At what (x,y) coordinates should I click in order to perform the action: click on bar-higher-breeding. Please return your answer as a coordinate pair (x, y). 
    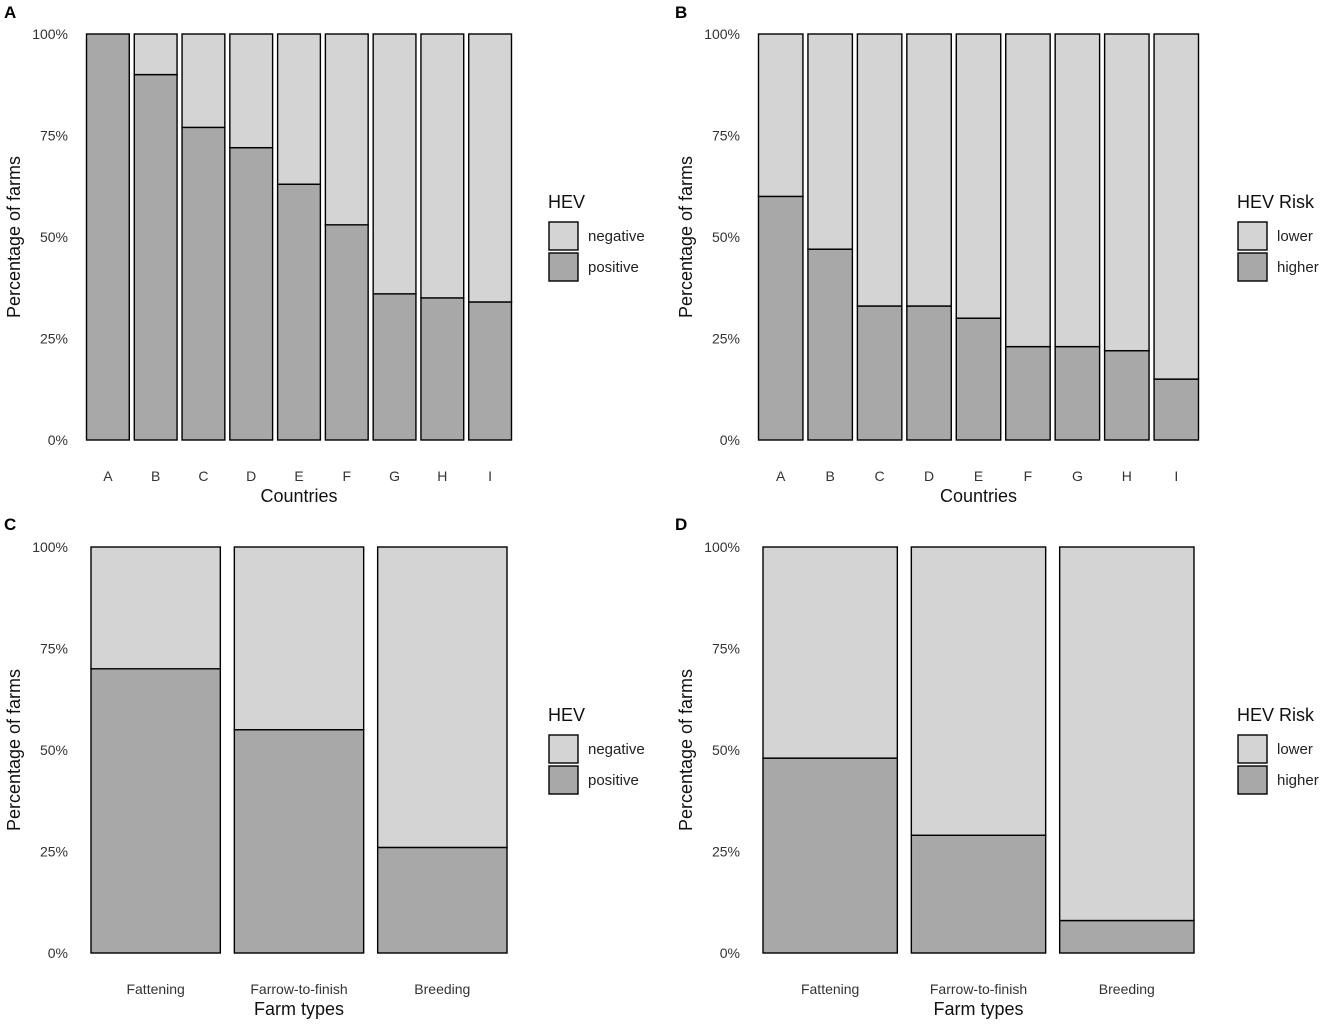
    Looking at the image, I should click on (1126, 936).